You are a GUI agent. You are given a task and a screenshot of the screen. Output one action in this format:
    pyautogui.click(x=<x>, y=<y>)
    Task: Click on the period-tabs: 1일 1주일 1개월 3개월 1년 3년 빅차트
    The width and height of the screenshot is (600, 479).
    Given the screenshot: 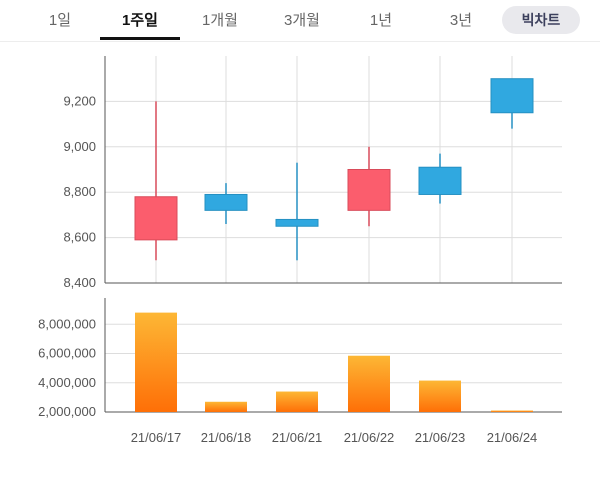 What is the action you would take?
    pyautogui.click(x=300, y=21)
    